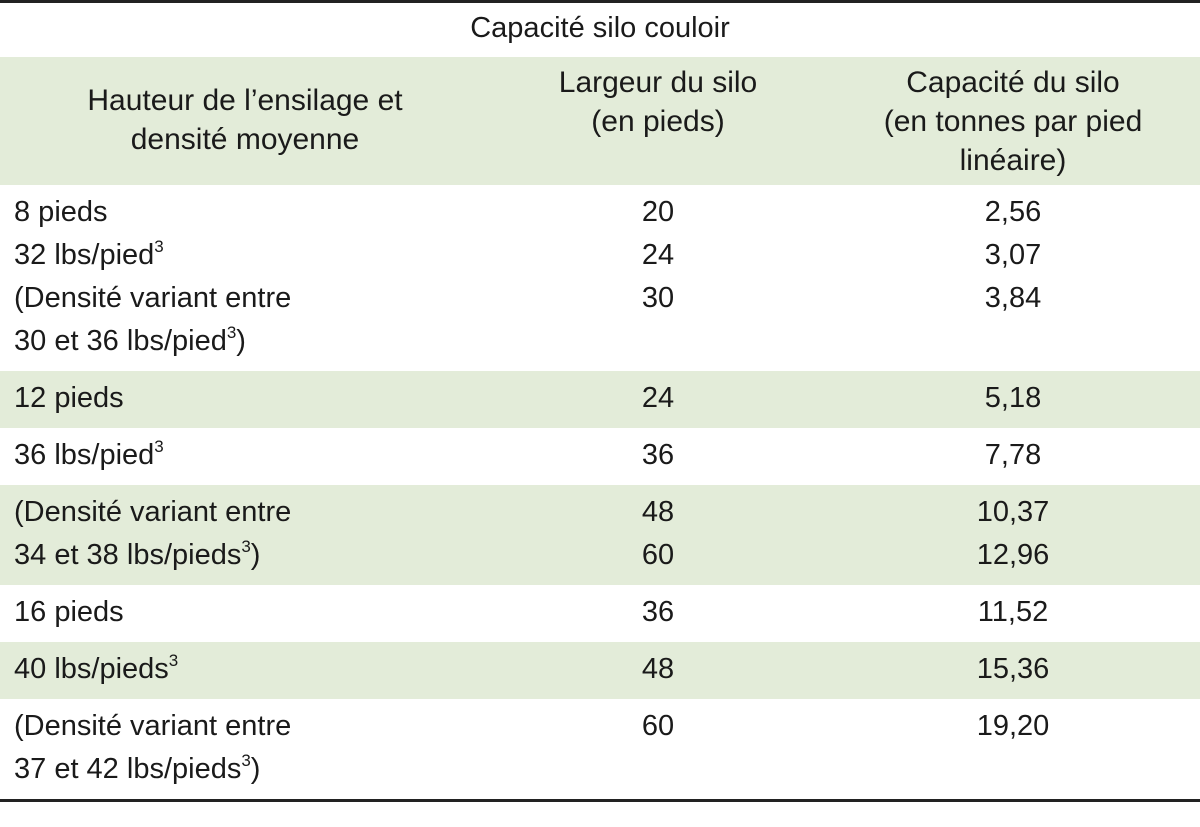 The image size is (1200, 827). What do you see at coordinates (658, 212) in the screenshot?
I see `cell-line: 20` at bounding box center [658, 212].